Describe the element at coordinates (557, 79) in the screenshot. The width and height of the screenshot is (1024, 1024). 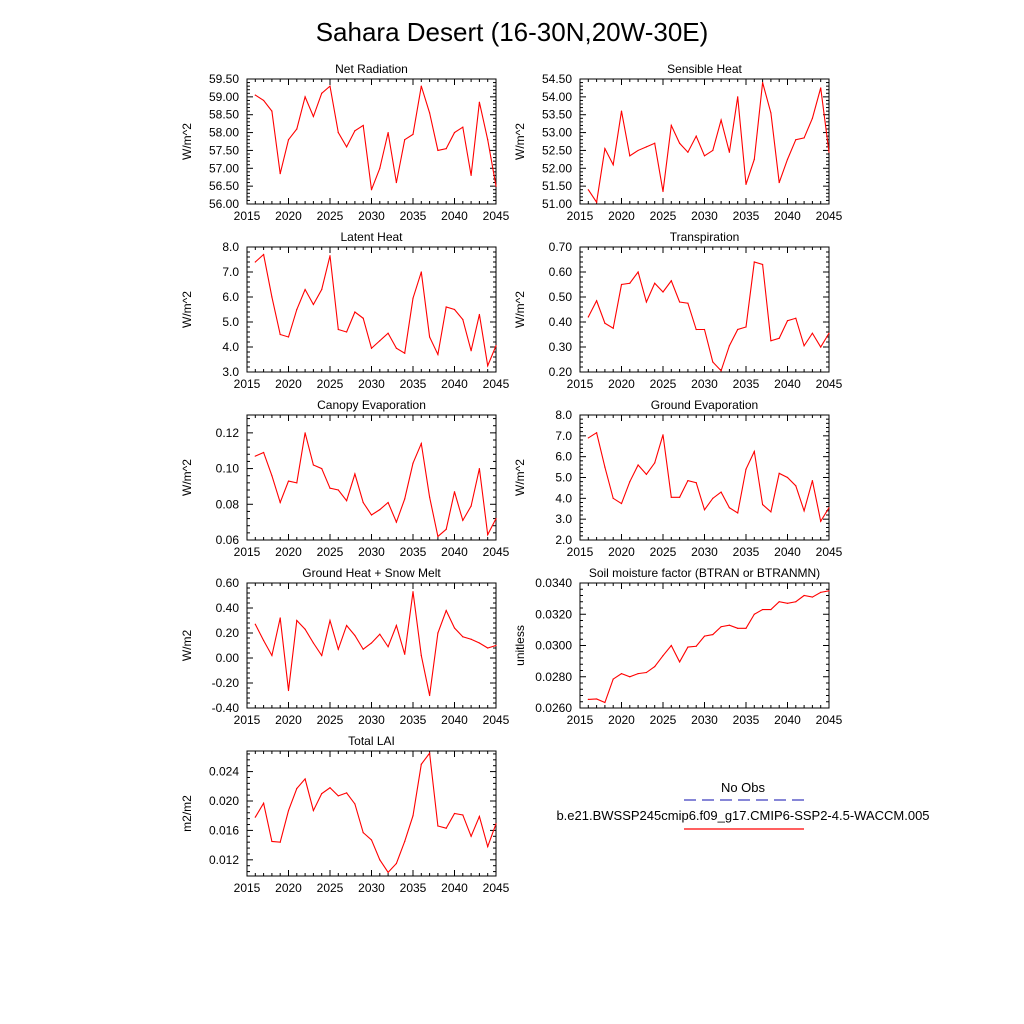
I see `y-tick-label: 54.50` at that location.